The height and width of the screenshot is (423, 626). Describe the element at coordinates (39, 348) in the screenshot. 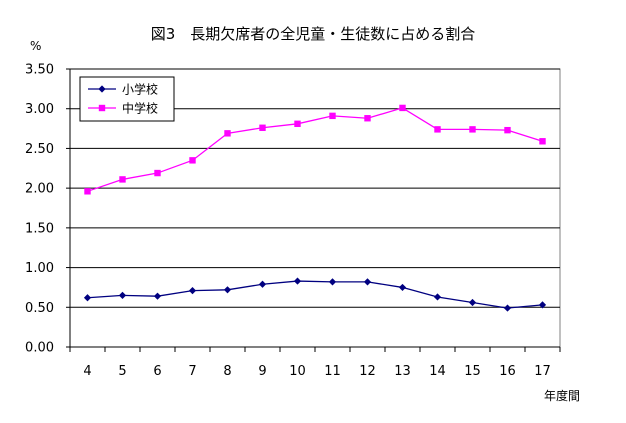

I see `y-tick-label: 0.00` at that location.